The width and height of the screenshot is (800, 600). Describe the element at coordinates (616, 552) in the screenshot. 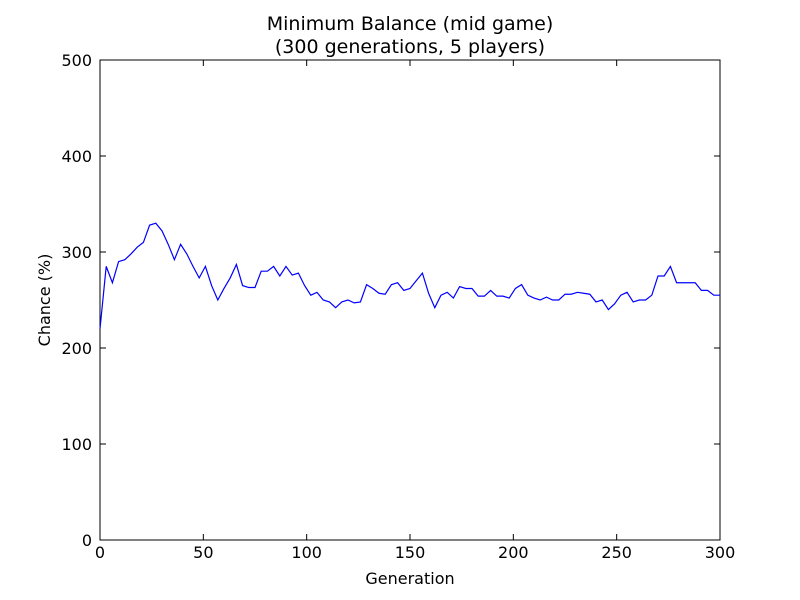

I see `x-tick-label: 250` at that location.